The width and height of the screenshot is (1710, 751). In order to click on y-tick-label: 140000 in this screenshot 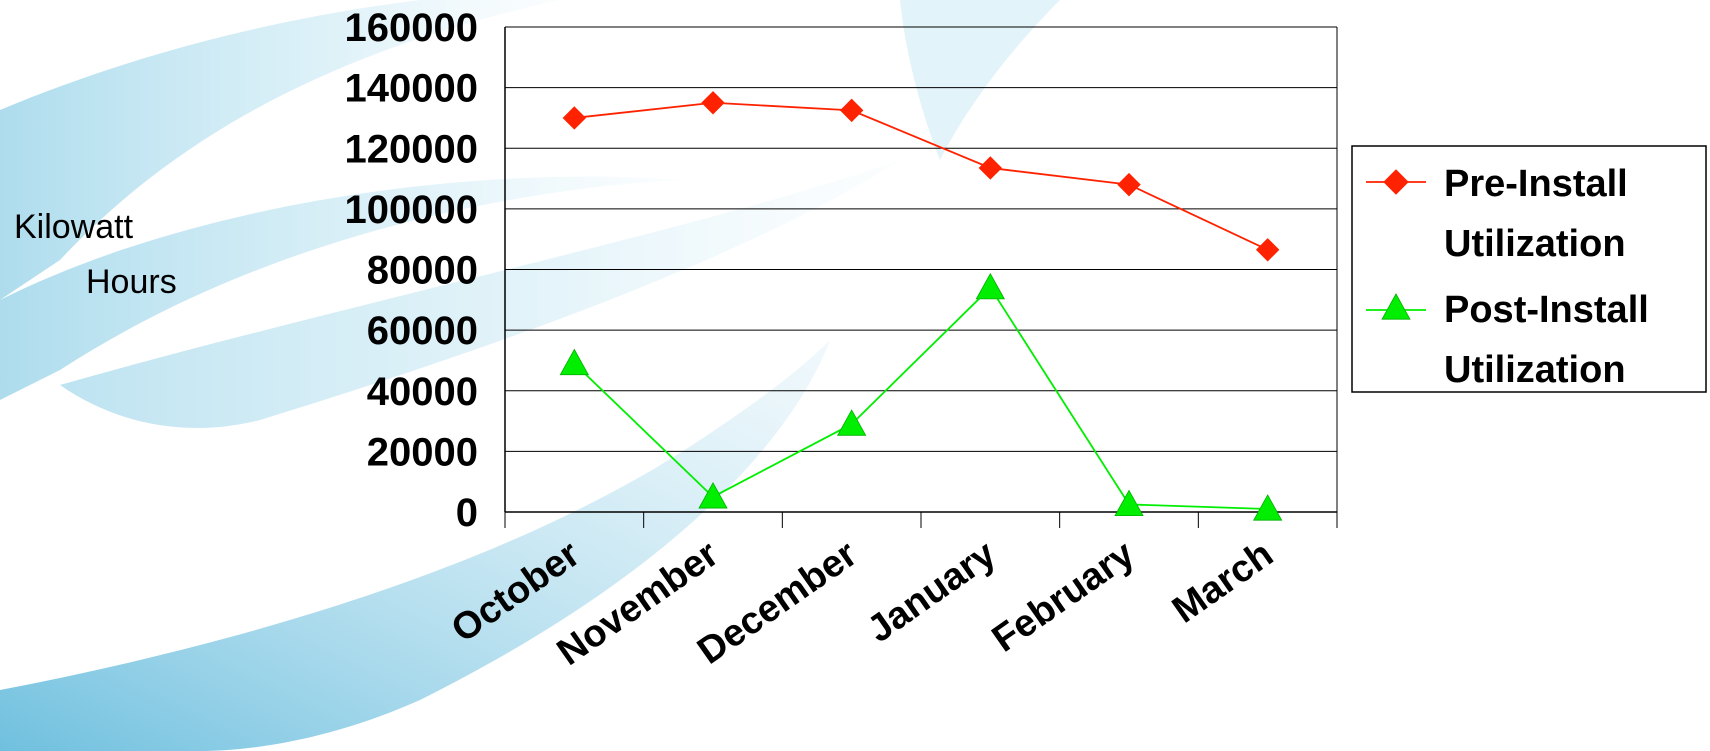, I will do `click(411, 89)`.